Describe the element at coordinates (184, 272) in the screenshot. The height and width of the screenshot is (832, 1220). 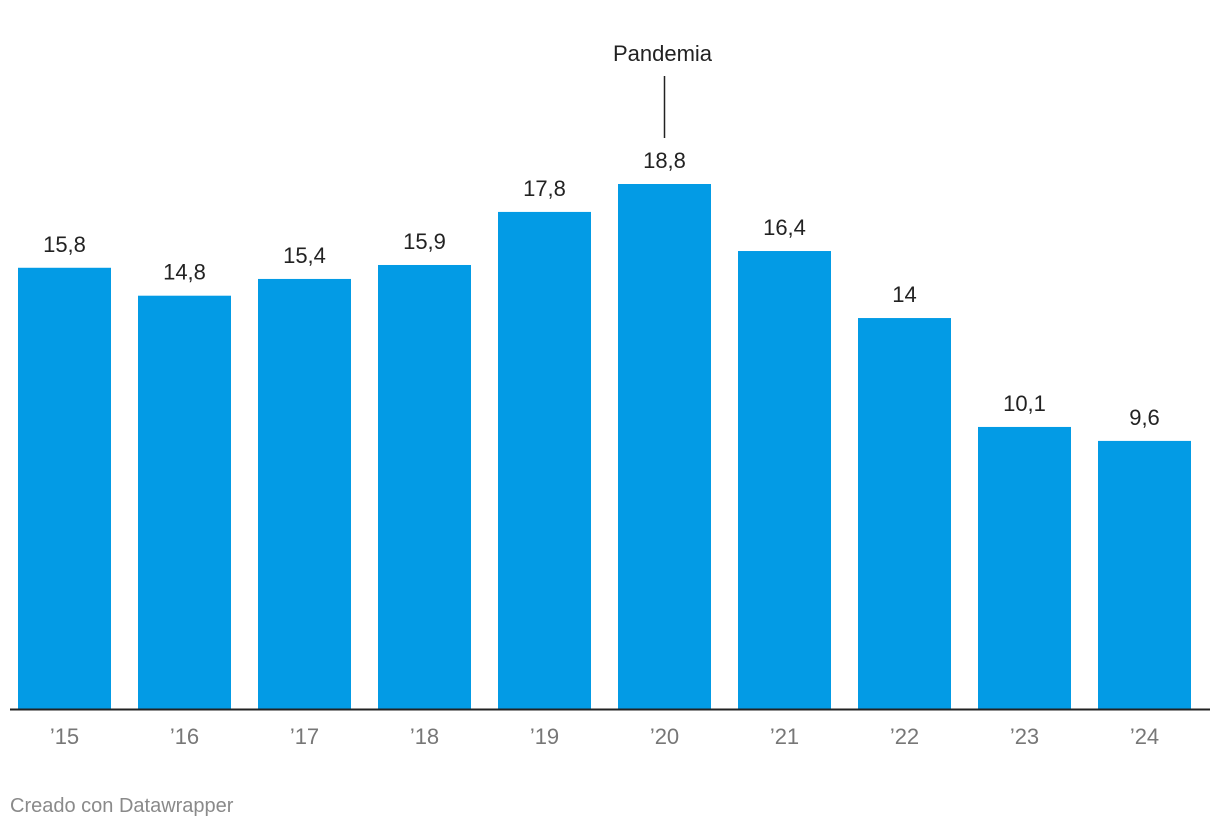
I see `value-label-1: 14,8` at that location.